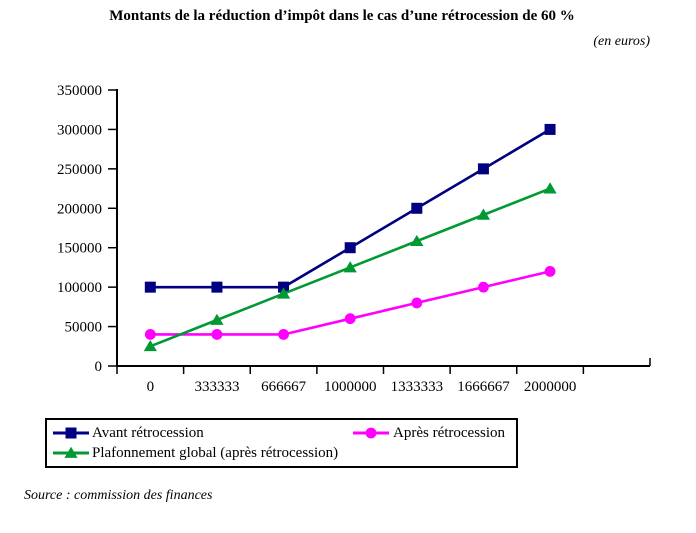 This screenshot has width=696, height=533. I want to click on x-tick-label: 1666667, so click(483, 387).